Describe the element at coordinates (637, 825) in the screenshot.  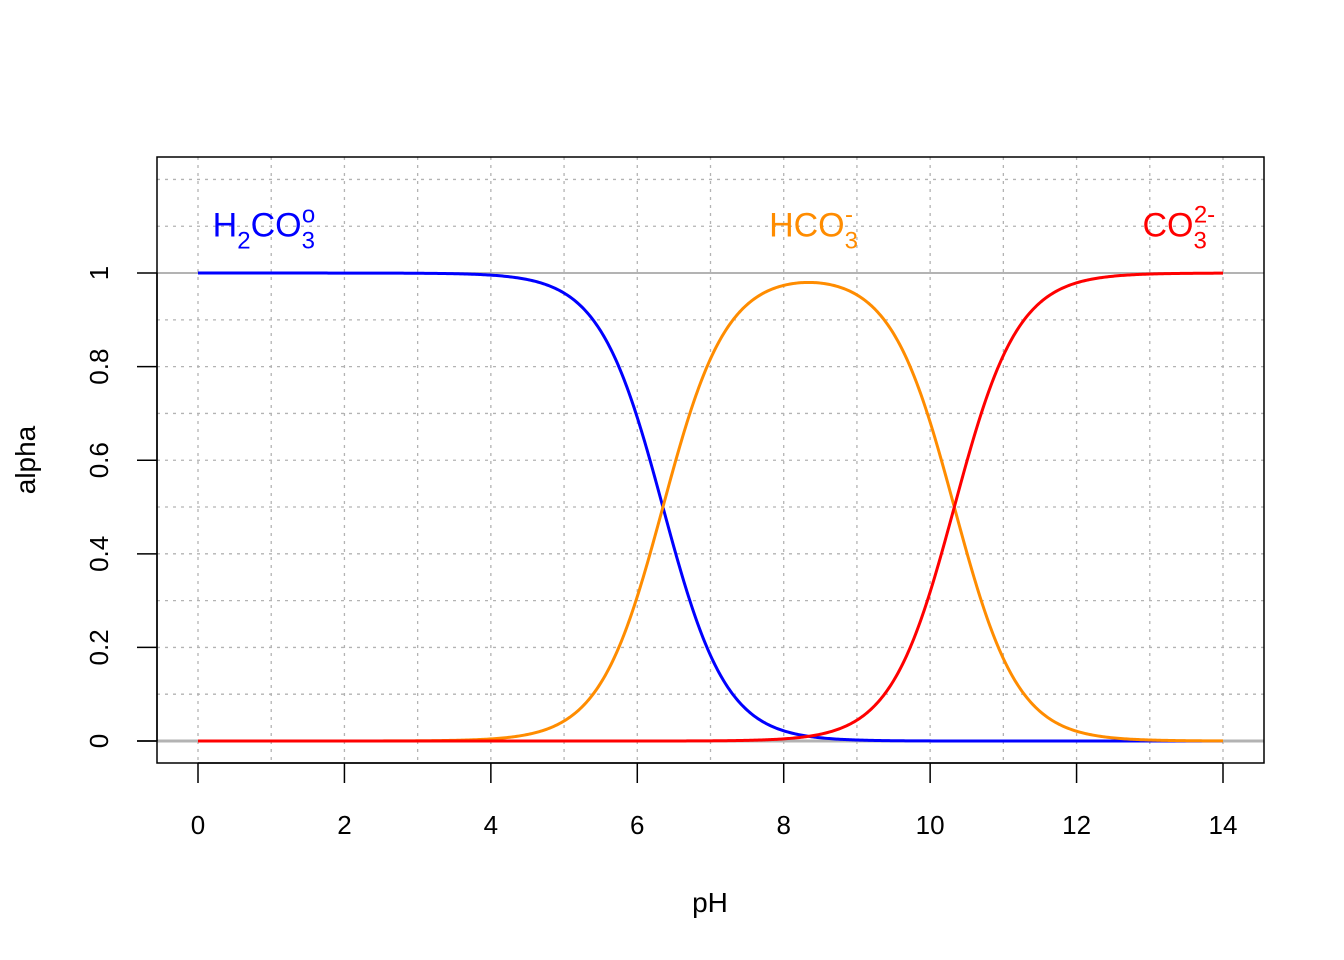
I see `x-tick-label: 6` at that location.